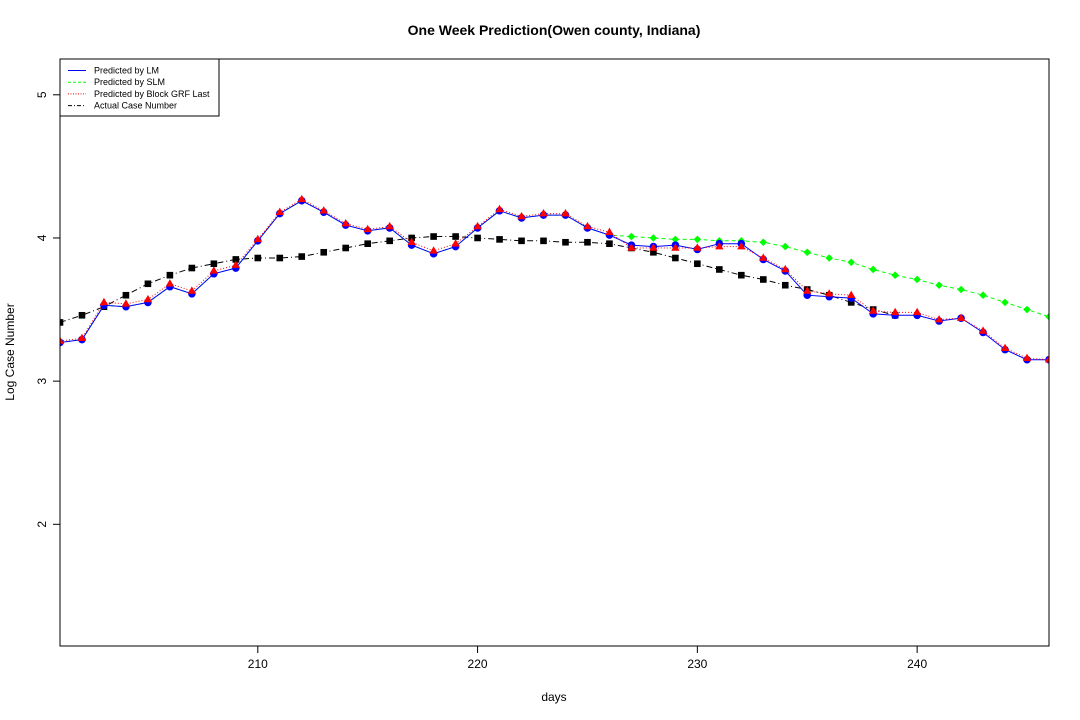  Describe the element at coordinates (152, 94) in the screenshot. I see `legend-label: Predicted by Block GRF Last` at that location.